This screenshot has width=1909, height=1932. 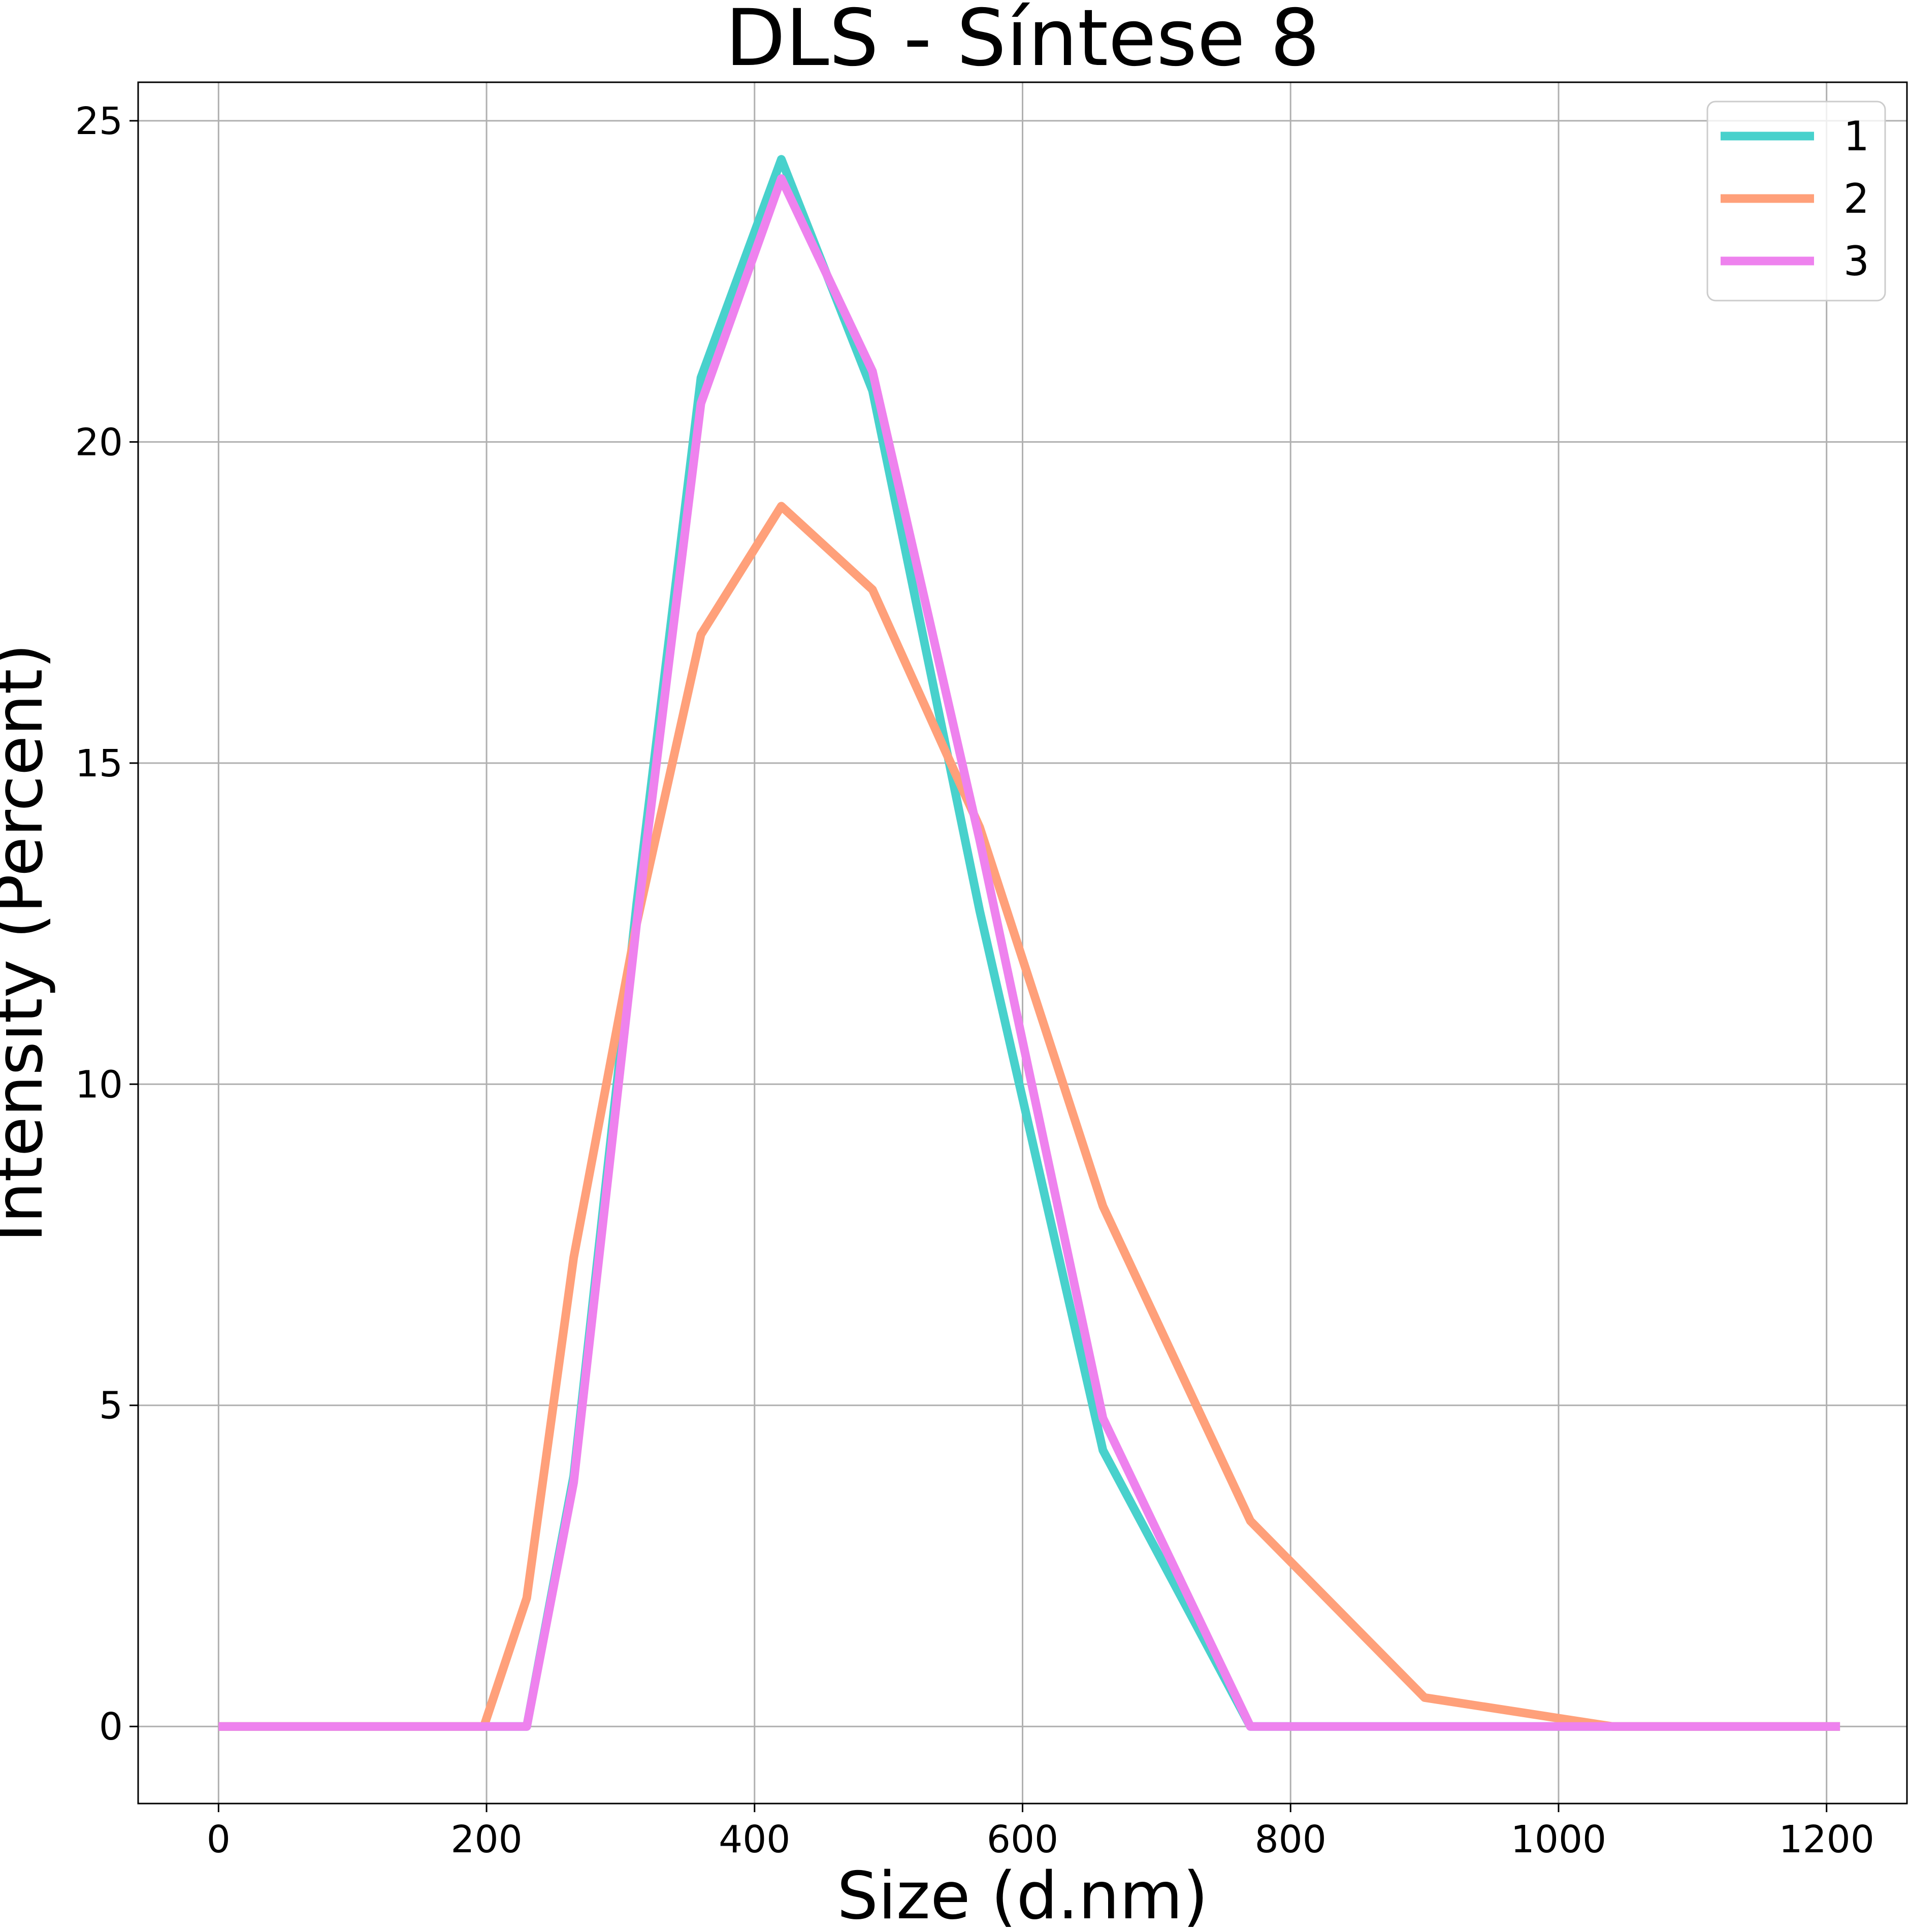 What do you see at coordinates (219, 1839) in the screenshot?
I see `x-tick-label: 0` at bounding box center [219, 1839].